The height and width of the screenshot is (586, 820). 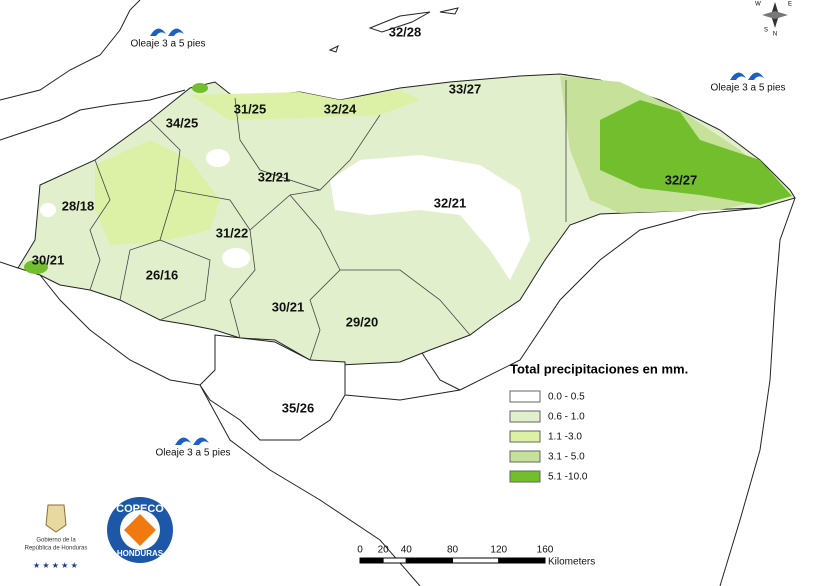 What do you see at coordinates (545, 550) in the screenshot?
I see `scale-label: 160` at bounding box center [545, 550].